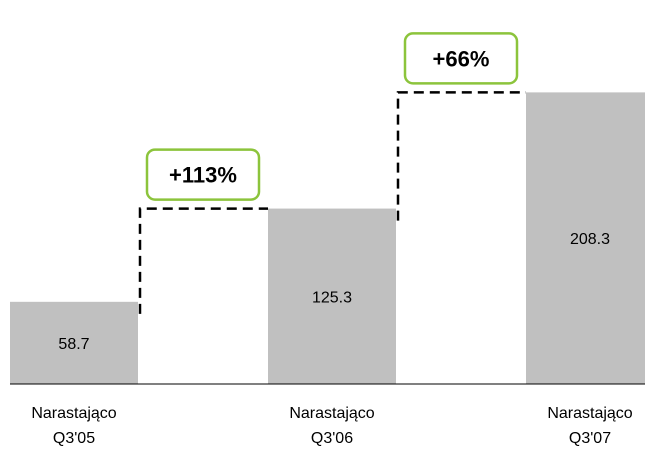 This screenshot has width=645, height=451. I want to click on bar-value-label-1: 58.7, so click(73, 344).